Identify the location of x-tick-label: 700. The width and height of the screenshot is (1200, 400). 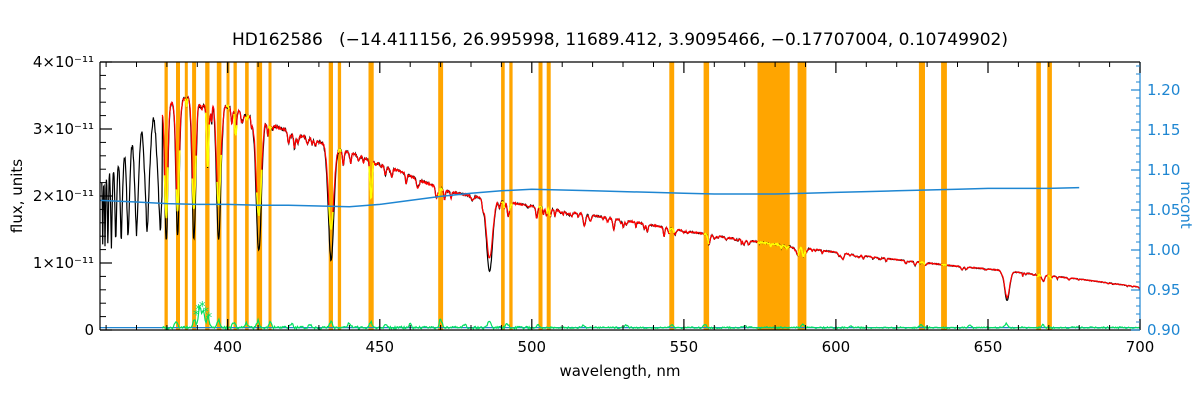
(1140, 347).